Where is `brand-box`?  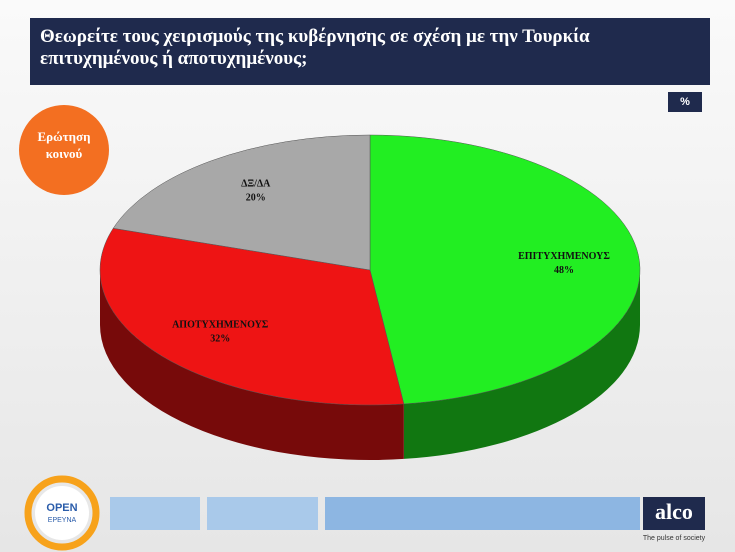
brand-box is located at coordinates (674, 513).